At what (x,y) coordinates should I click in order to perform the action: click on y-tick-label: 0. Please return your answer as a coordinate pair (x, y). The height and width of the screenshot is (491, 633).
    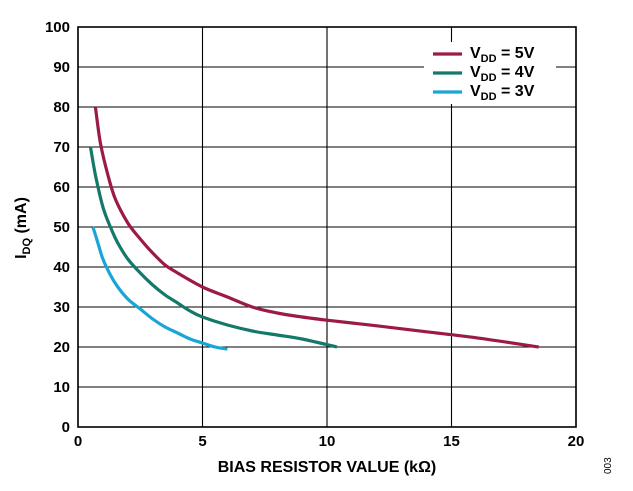
    Looking at the image, I should click on (66, 427).